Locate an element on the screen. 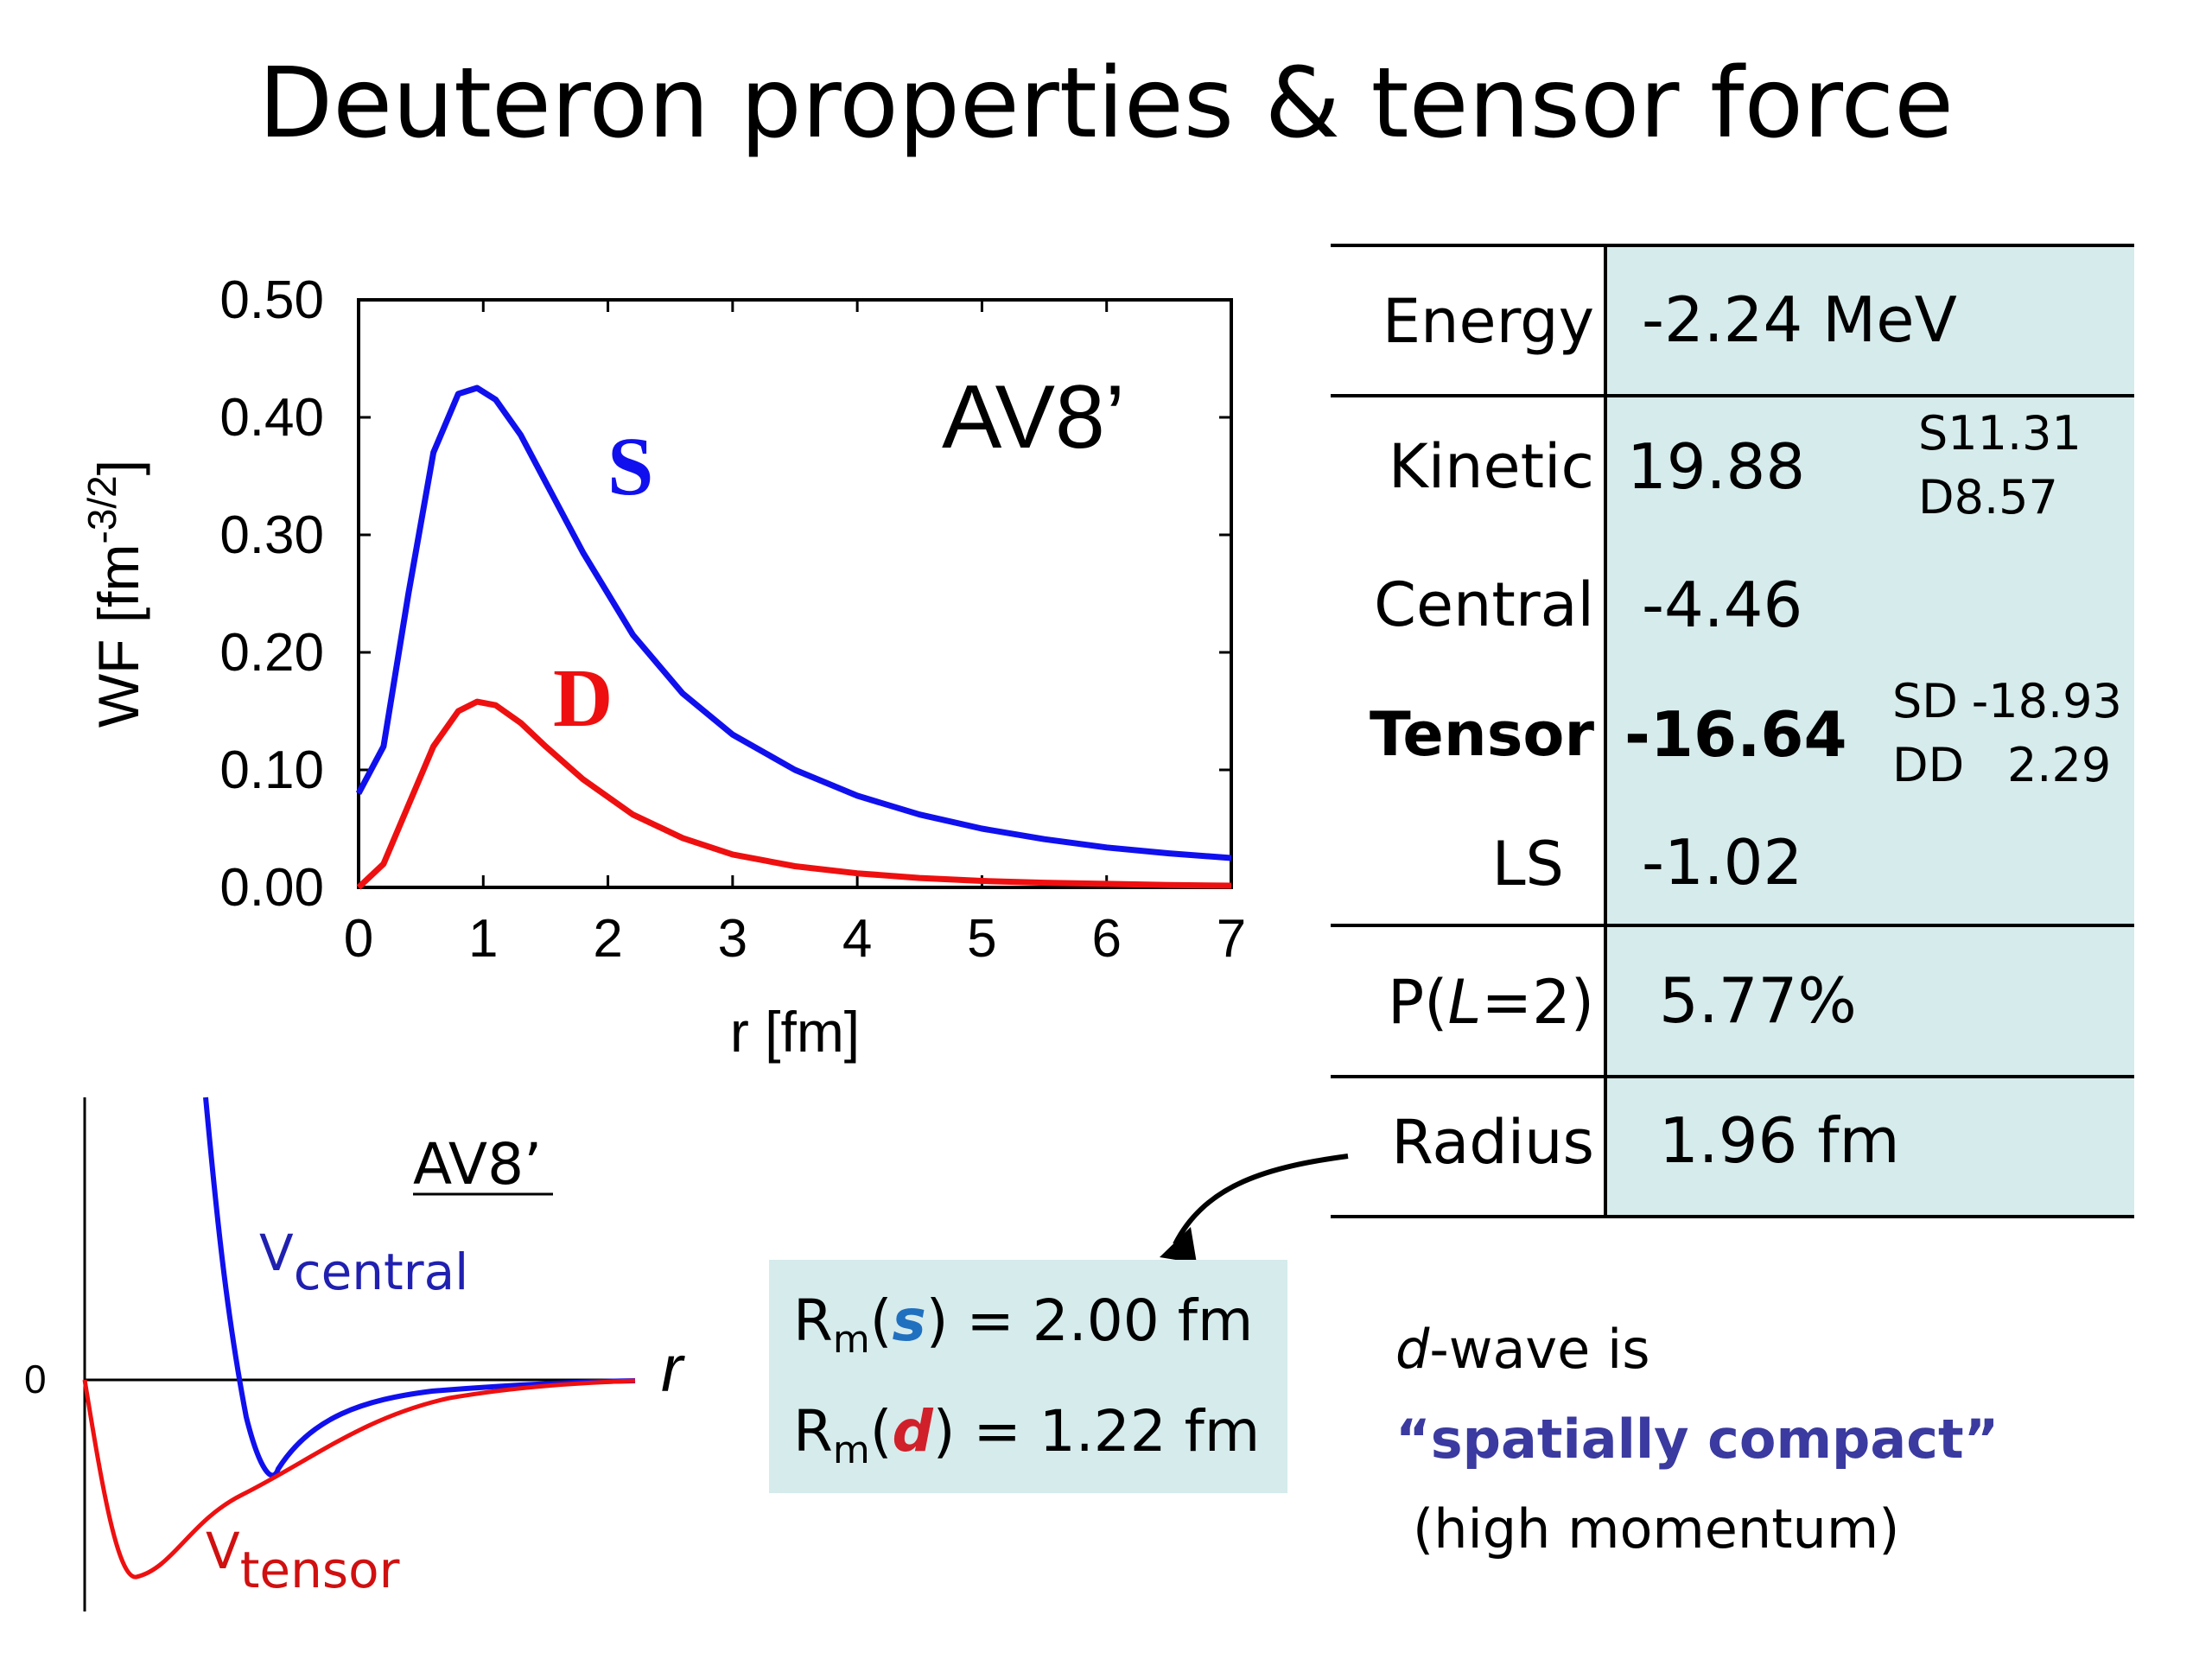 The image size is (2212, 1659). note-line-3: (high momentum) is located at coordinates (1656, 1528).